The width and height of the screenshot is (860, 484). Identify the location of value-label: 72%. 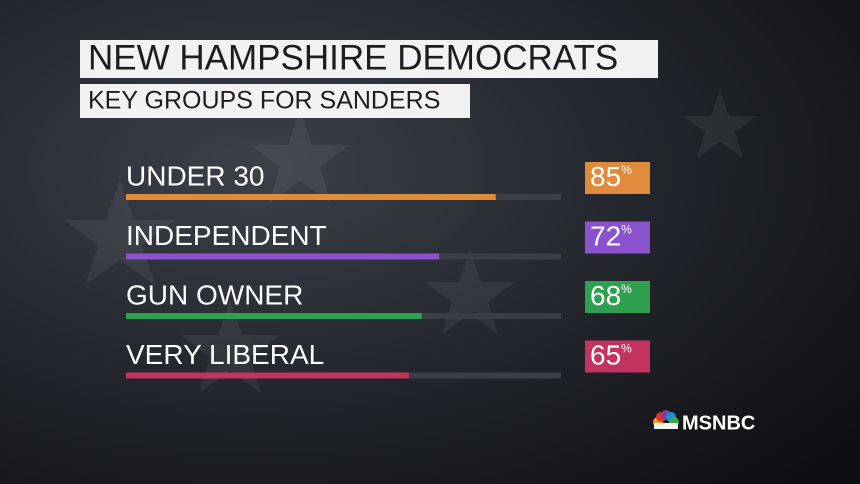
(611, 236).